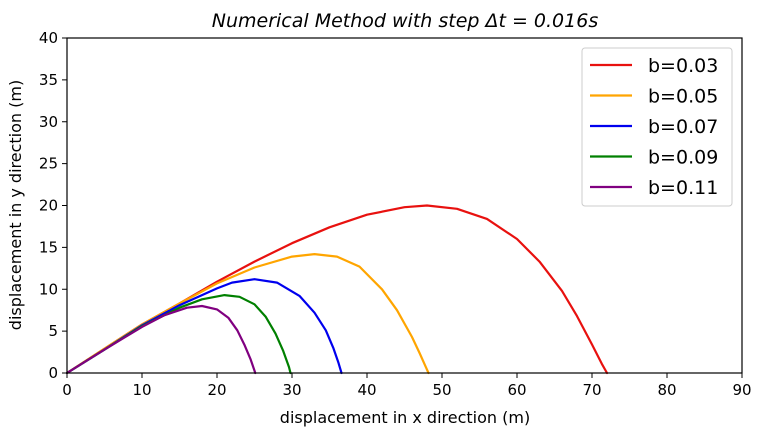 The height and width of the screenshot is (431, 758). I want to click on y-tick-label: 0, so click(53, 373).